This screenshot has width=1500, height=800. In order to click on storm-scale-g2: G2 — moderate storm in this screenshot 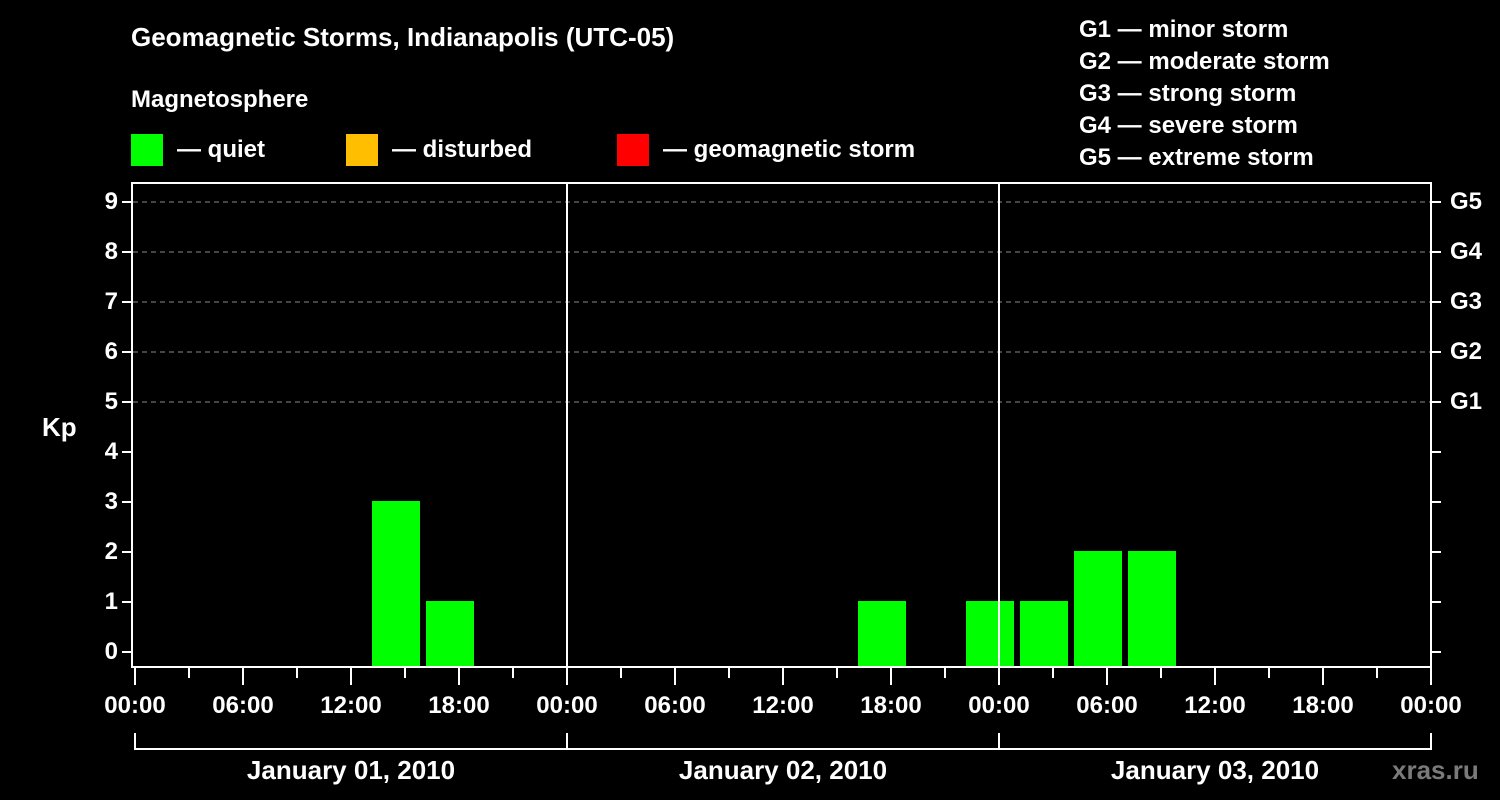, I will do `click(1204, 61)`.